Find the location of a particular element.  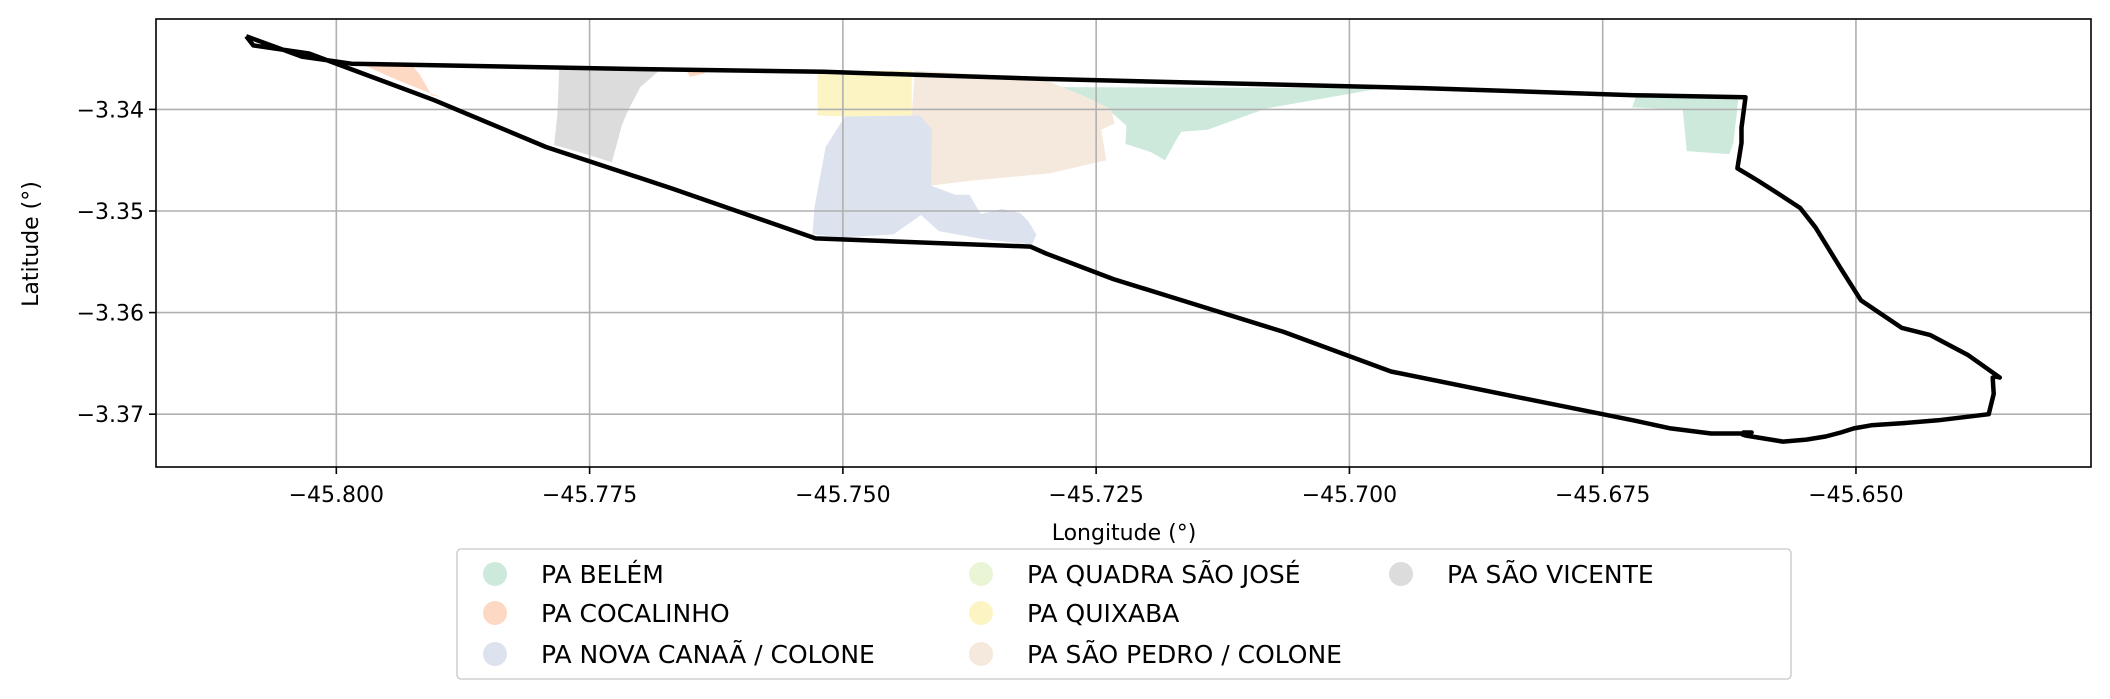

legend-label-pa-quadra-sao-jose: PA QUADRA SÃO JOSÉ is located at coordinates (1164, 574).